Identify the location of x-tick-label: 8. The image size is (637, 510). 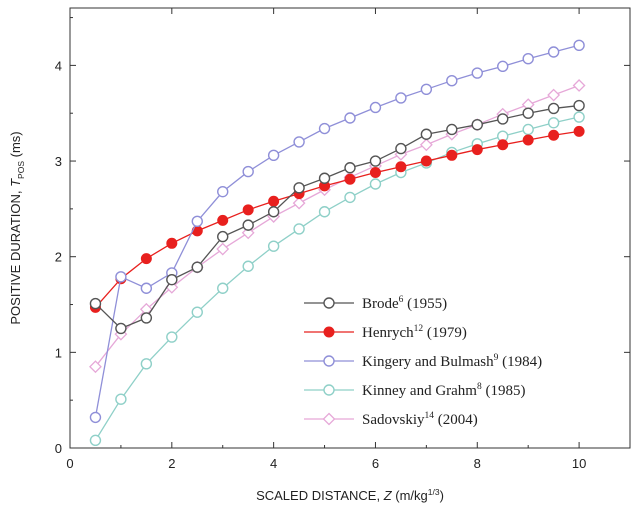
(477, 463).